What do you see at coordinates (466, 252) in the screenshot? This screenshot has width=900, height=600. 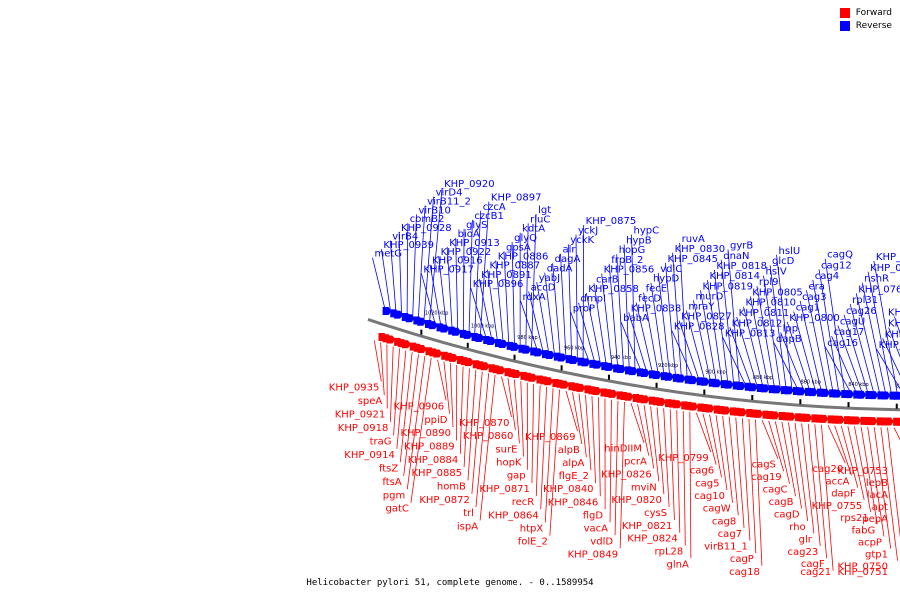 I see `reverse-gene-label: KHP_0922` at bounding box center [466, 252].